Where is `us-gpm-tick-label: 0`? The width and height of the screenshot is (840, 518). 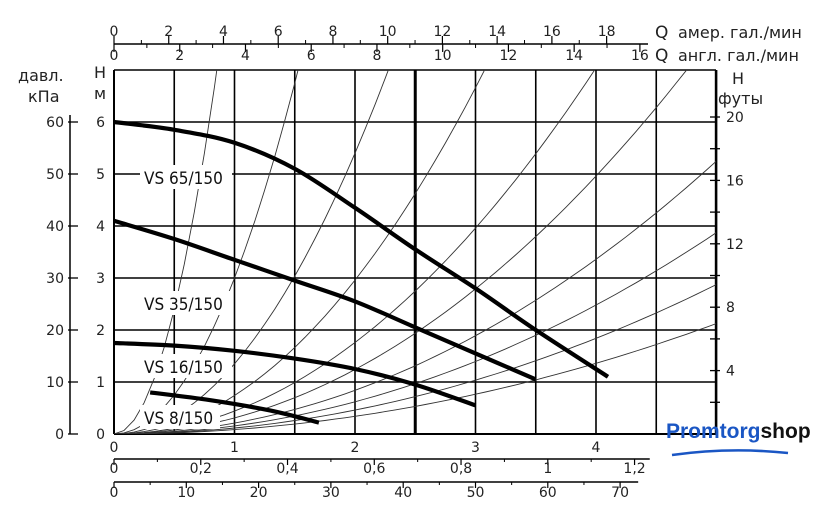
us-gpm-tick-label: 0 is located at coordinates (114, 32).